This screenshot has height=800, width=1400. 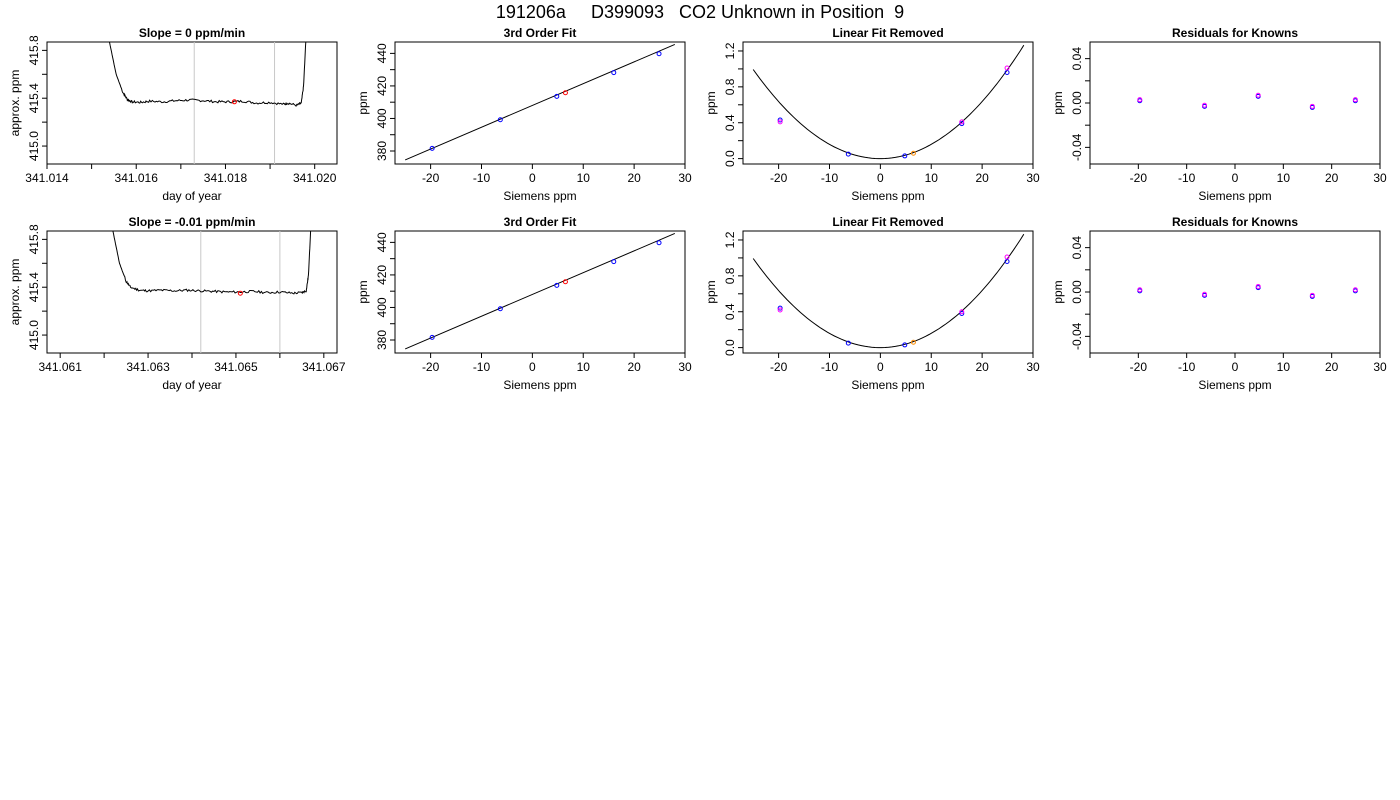 I want to click on x-tick-label: 341.065, so click(x=236, y=367).